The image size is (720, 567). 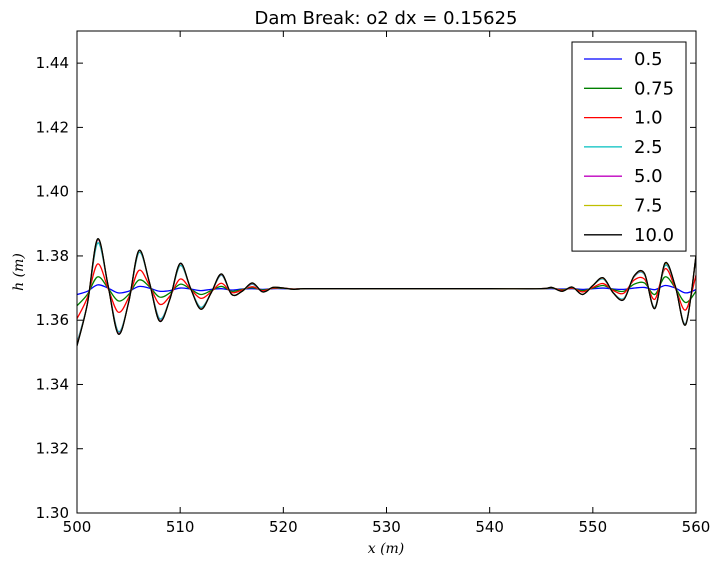 I want to click on legend: 0.5 0.75 1.0 2.5 5.0 7.5 10.0, so click(x=629, y=146).